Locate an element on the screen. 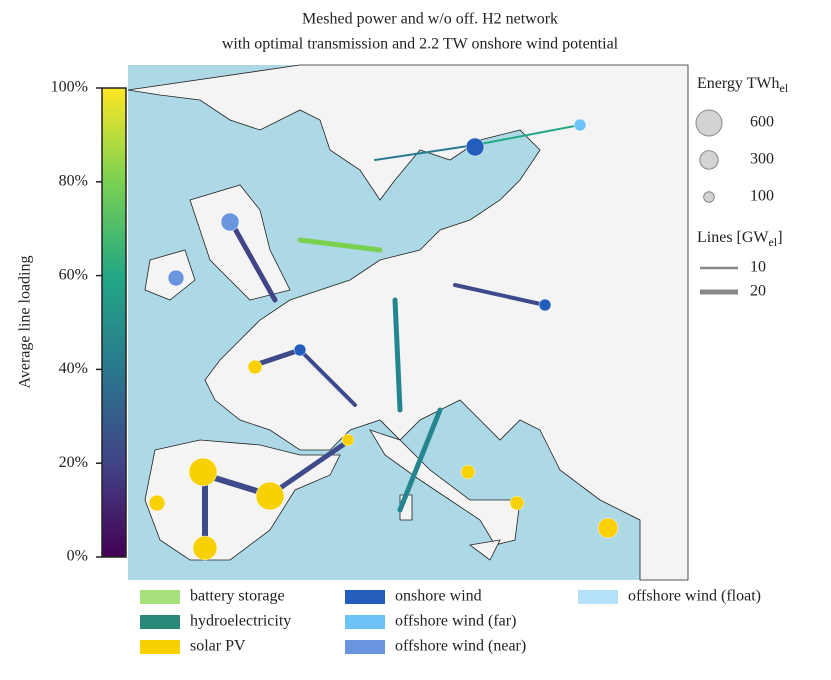  size-label: 100 is located at coordinates (762, 196).